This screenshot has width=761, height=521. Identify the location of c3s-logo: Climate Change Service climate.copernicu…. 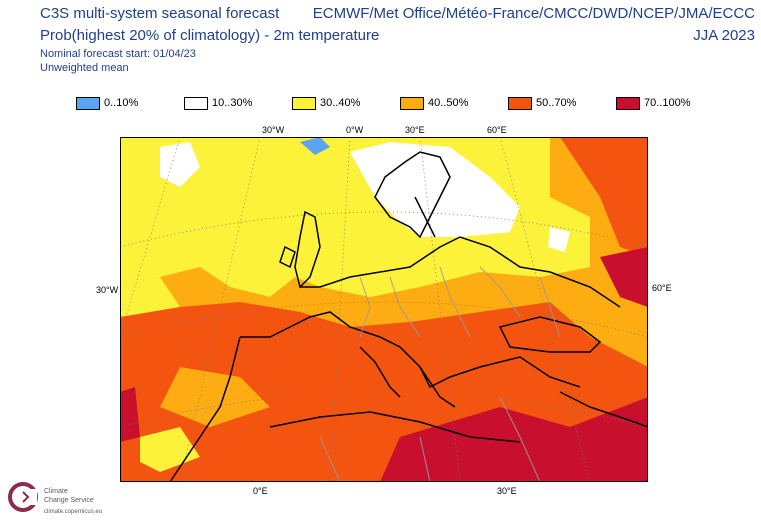
(76, 498).